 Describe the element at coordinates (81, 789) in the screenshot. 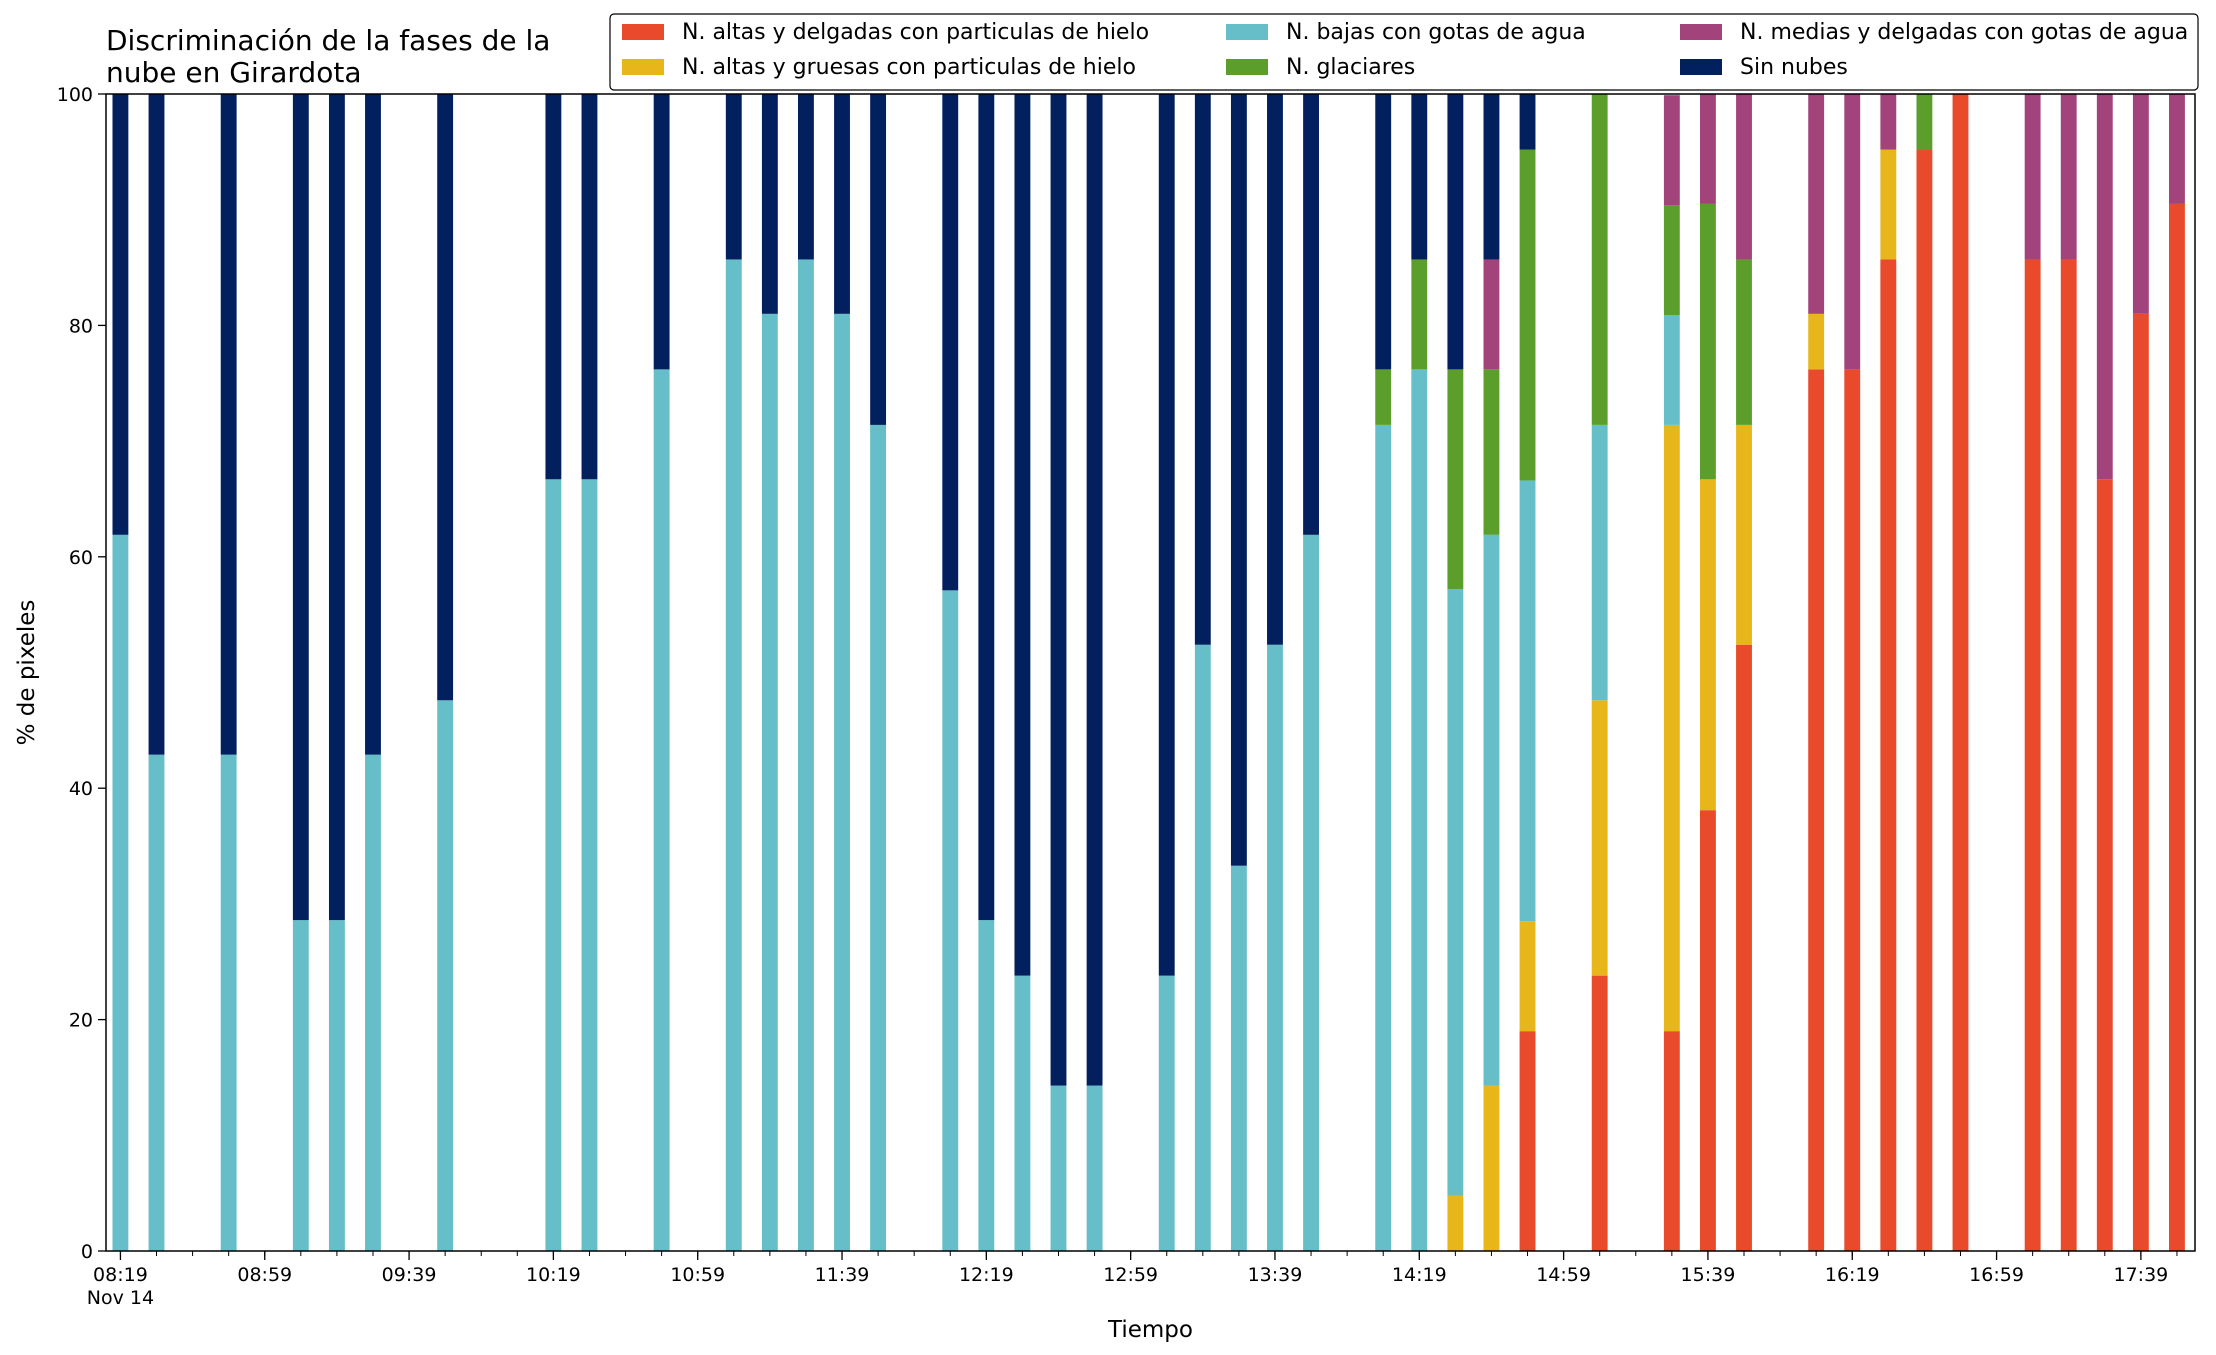

I see `y-tick-label: 40` at that location.